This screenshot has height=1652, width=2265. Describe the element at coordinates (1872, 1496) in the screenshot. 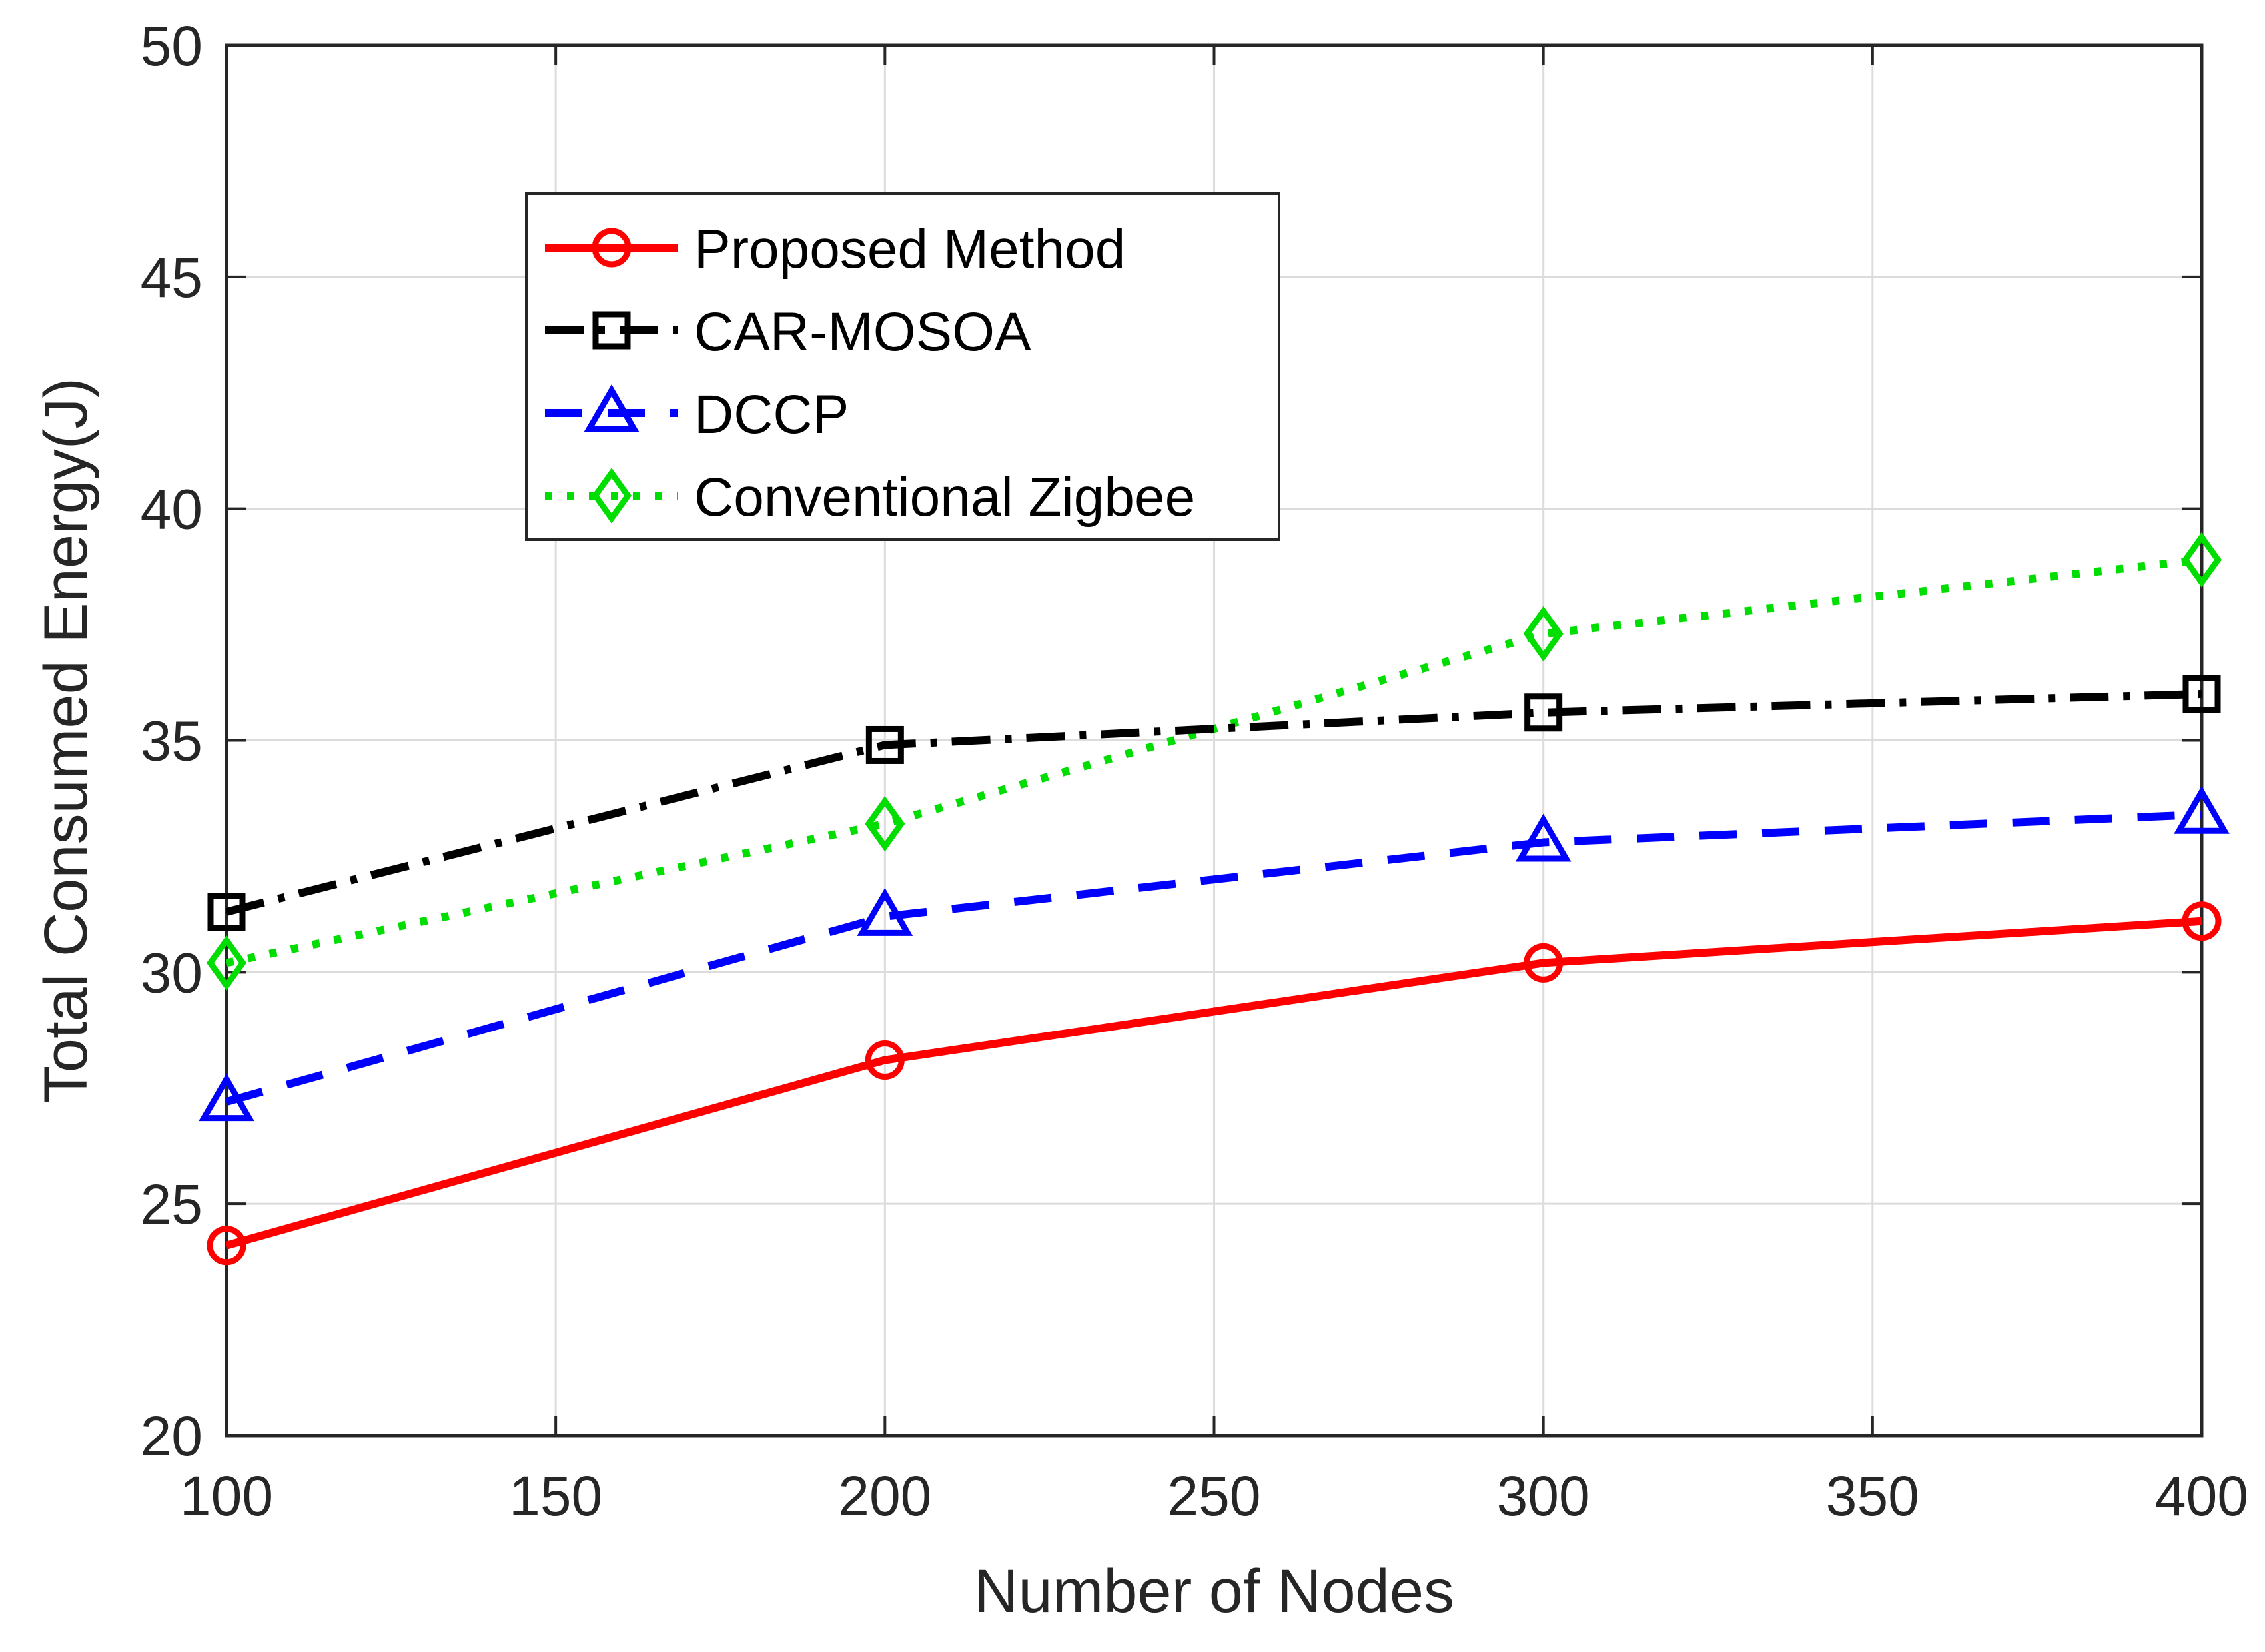

I see `x-tick-label: 350` at that location.